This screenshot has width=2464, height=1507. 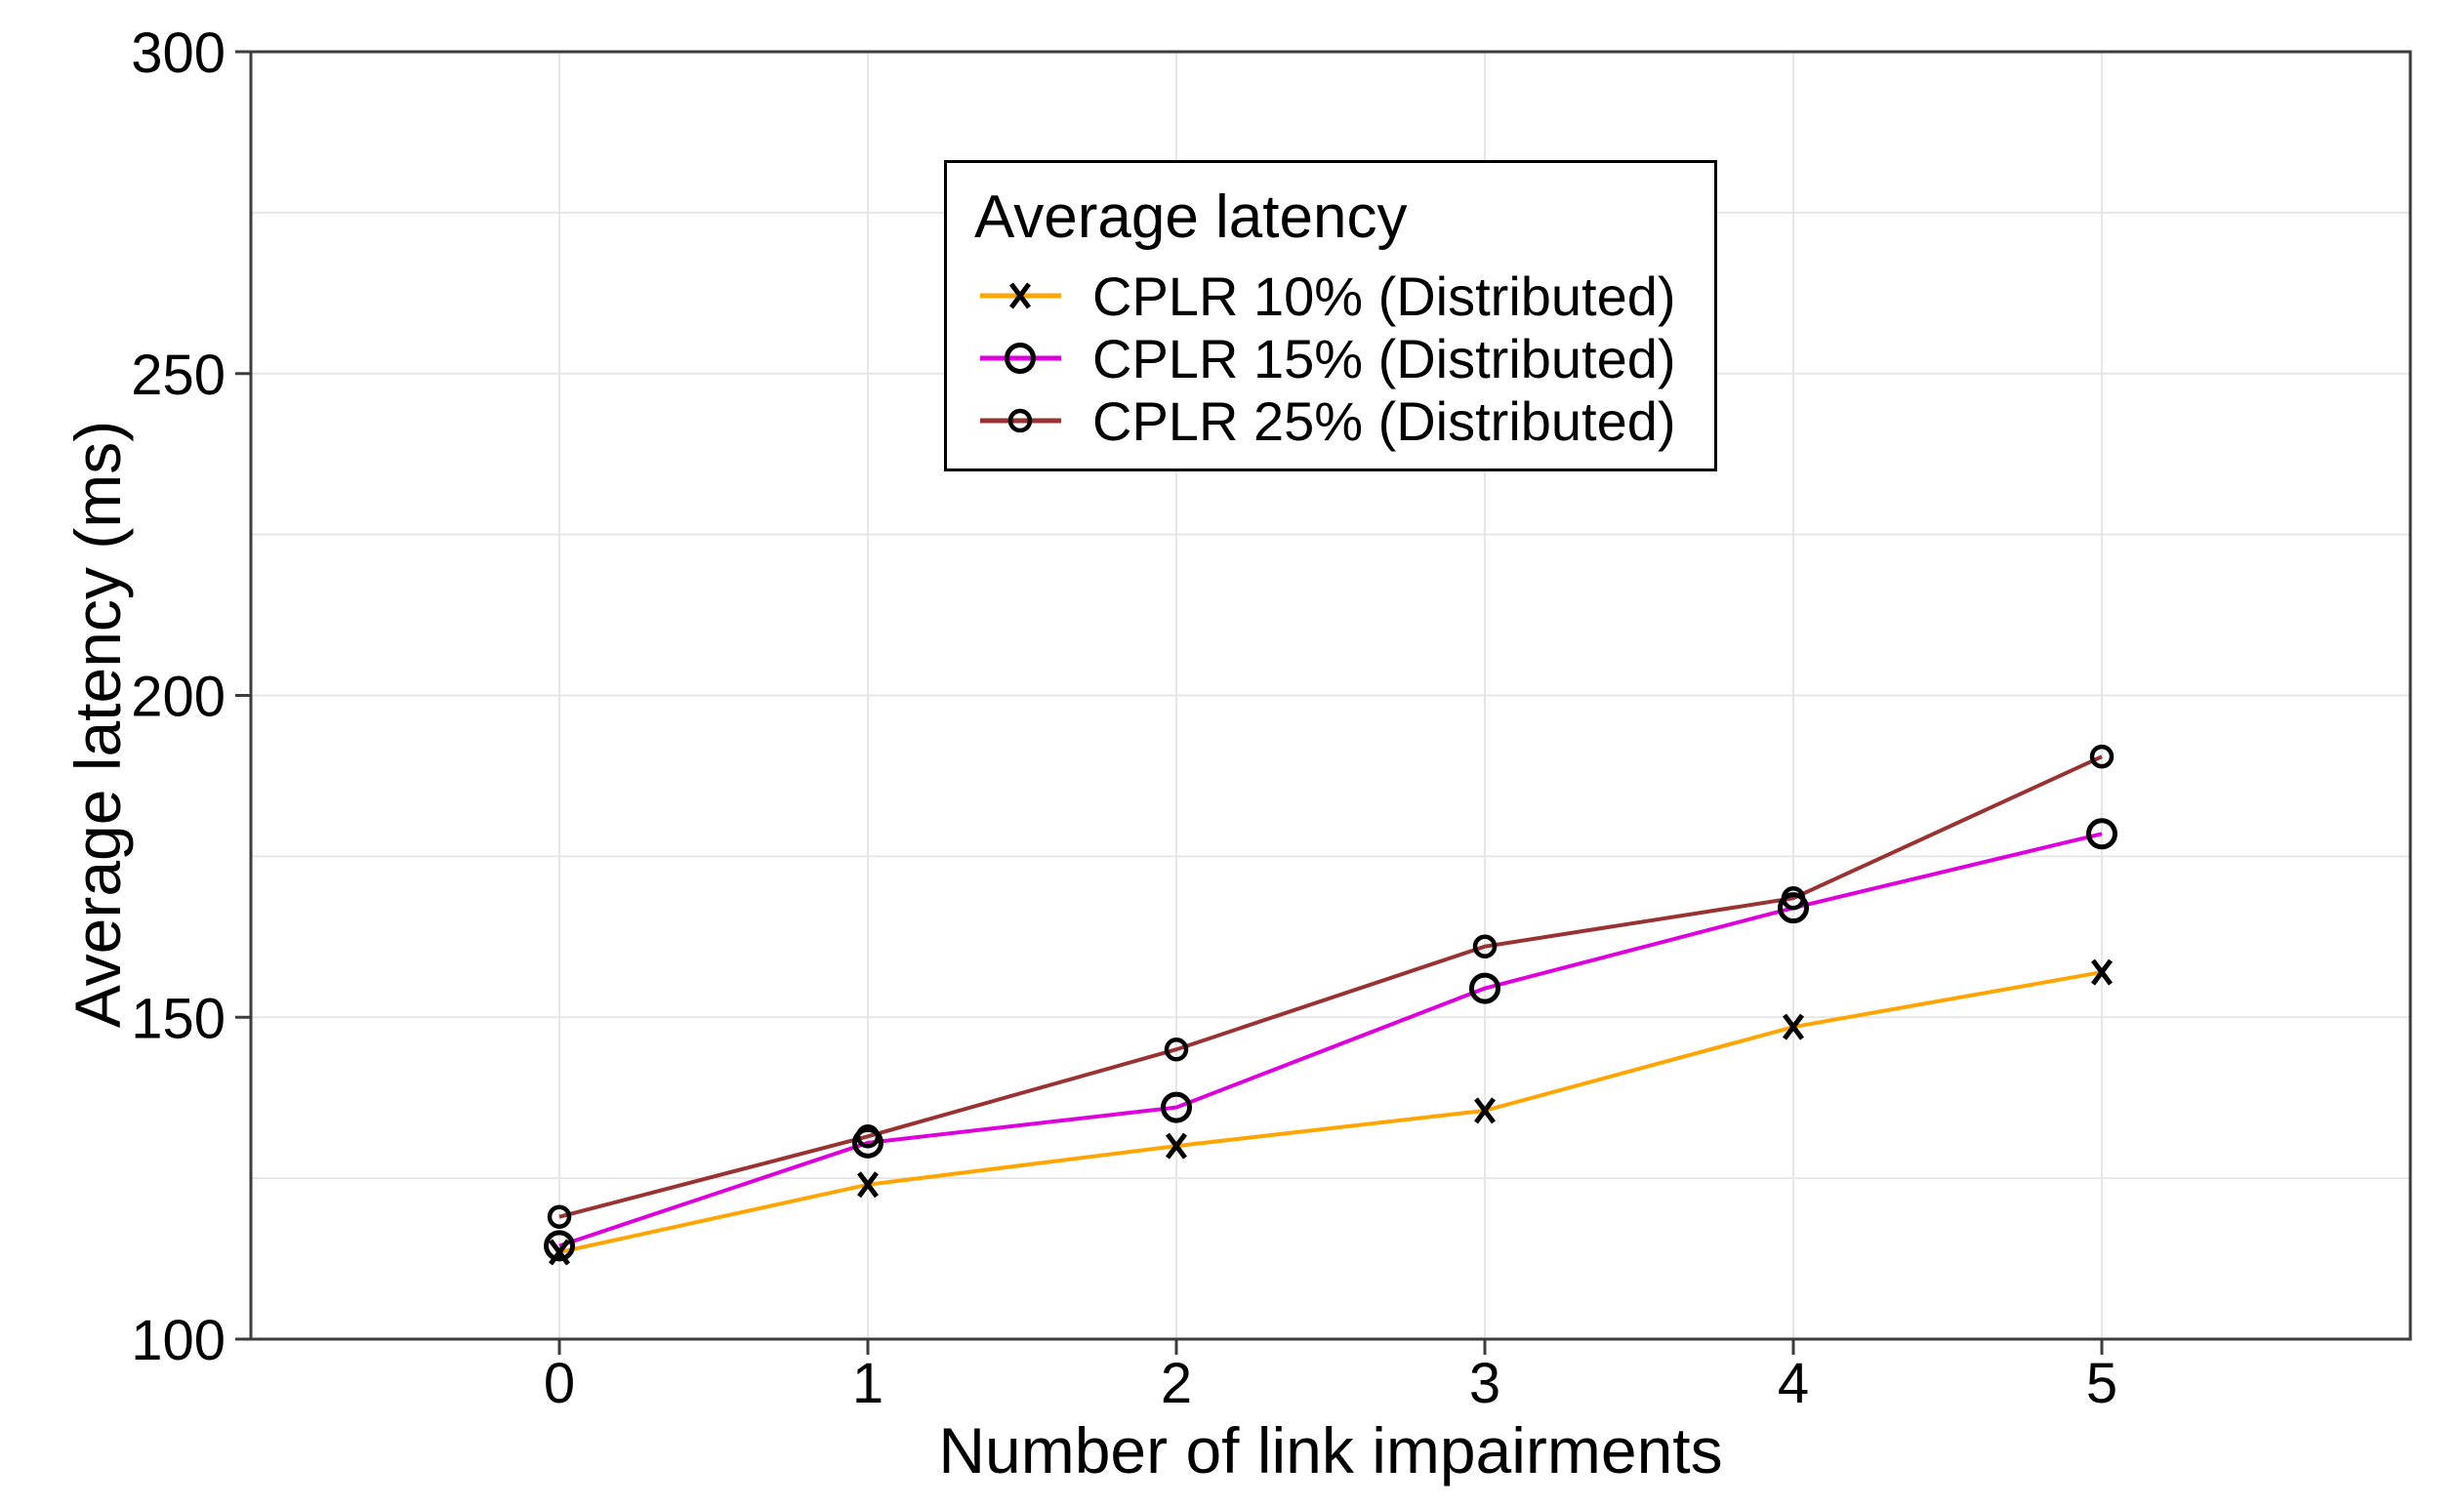 I want to click on x-tick-label: 0, so click(x=559, y=1383).